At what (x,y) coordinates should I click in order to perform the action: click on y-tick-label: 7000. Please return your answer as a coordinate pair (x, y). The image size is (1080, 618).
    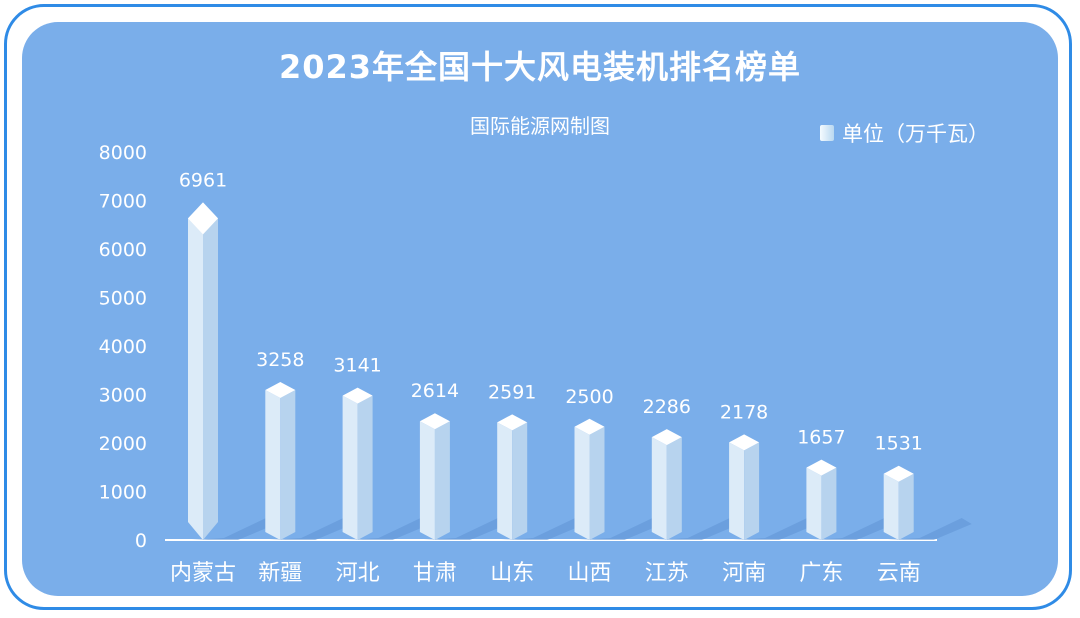
    Looking at the image, I should click on (123, 202).